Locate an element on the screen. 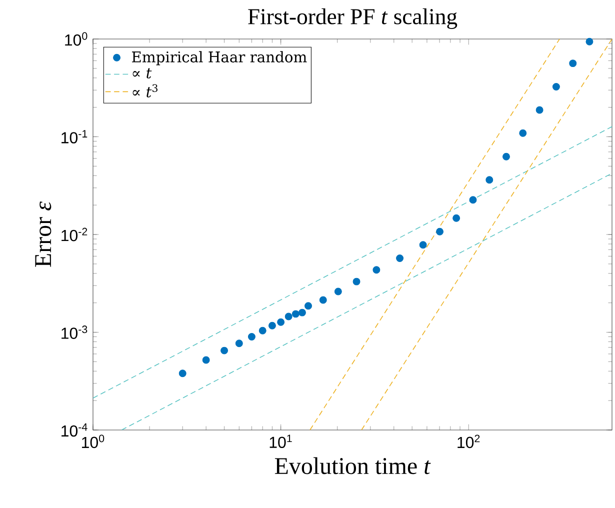 Image resolution: width=615 pixels, height=508 pixels. y-tick-label: 10$^{-1}$ is located at coordinates (75, 137).